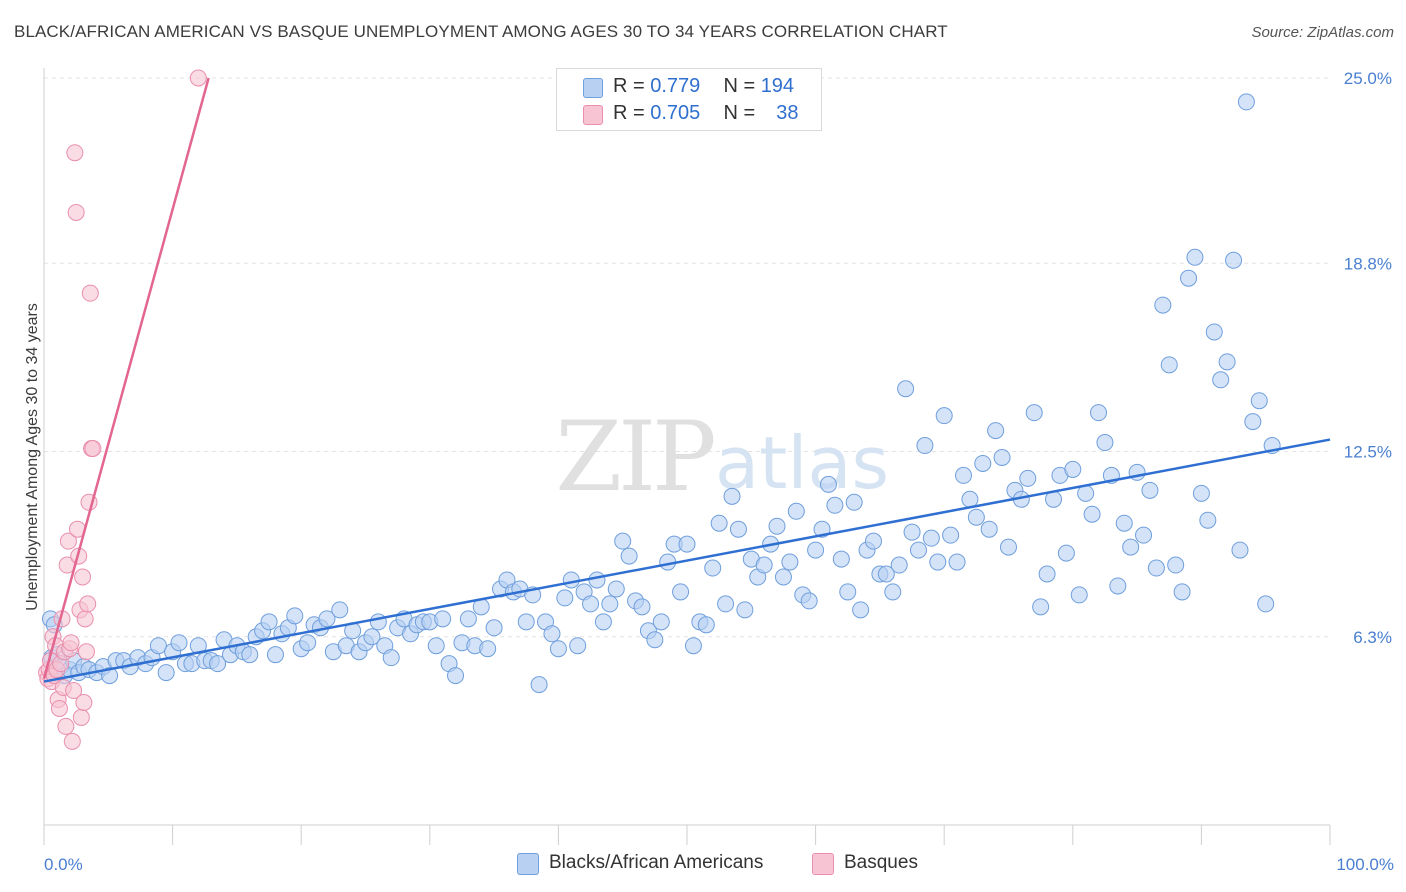  What do you see at coordinates (1368, 358) in the screenshot?
I see `y-tick-labels: 6.3% 12.5% 18.8% 25.0%` at bounding box center [1368, 358].